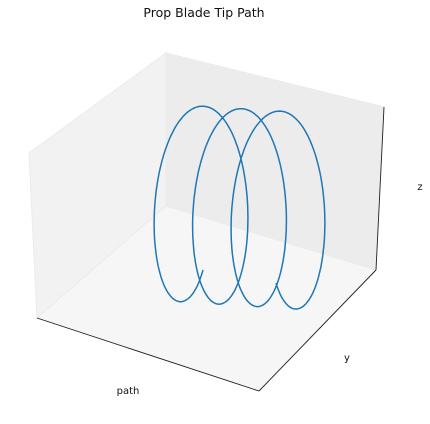  I want to click on x-axis-line, so click(148, 354).